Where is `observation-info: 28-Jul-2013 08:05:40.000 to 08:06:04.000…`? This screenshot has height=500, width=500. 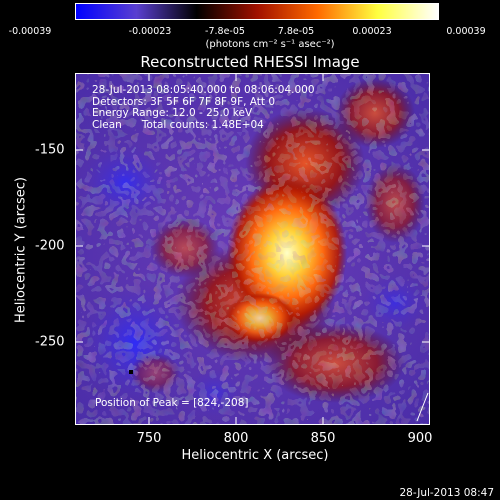 observation-info: 28-Jul-2013 08:05:40.000 to 08:06:04.000… is located at coordinates (203, 107).